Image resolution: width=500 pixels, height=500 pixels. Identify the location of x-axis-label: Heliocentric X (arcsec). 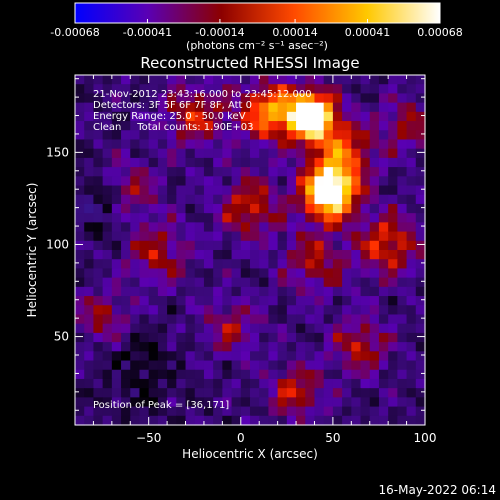
(250, 454).